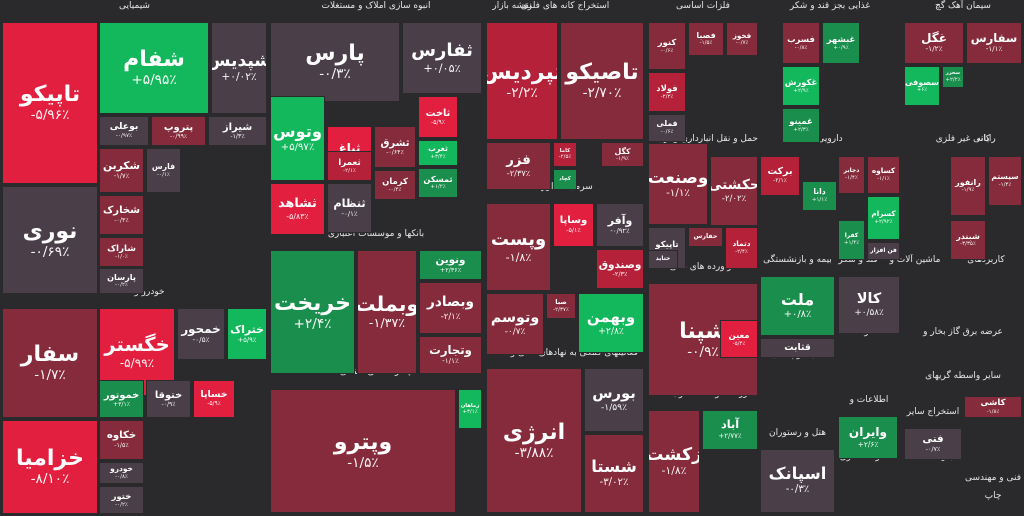  I want to click on symbol-tile: وبصادر -۲/۱٪, so click(450, 308).